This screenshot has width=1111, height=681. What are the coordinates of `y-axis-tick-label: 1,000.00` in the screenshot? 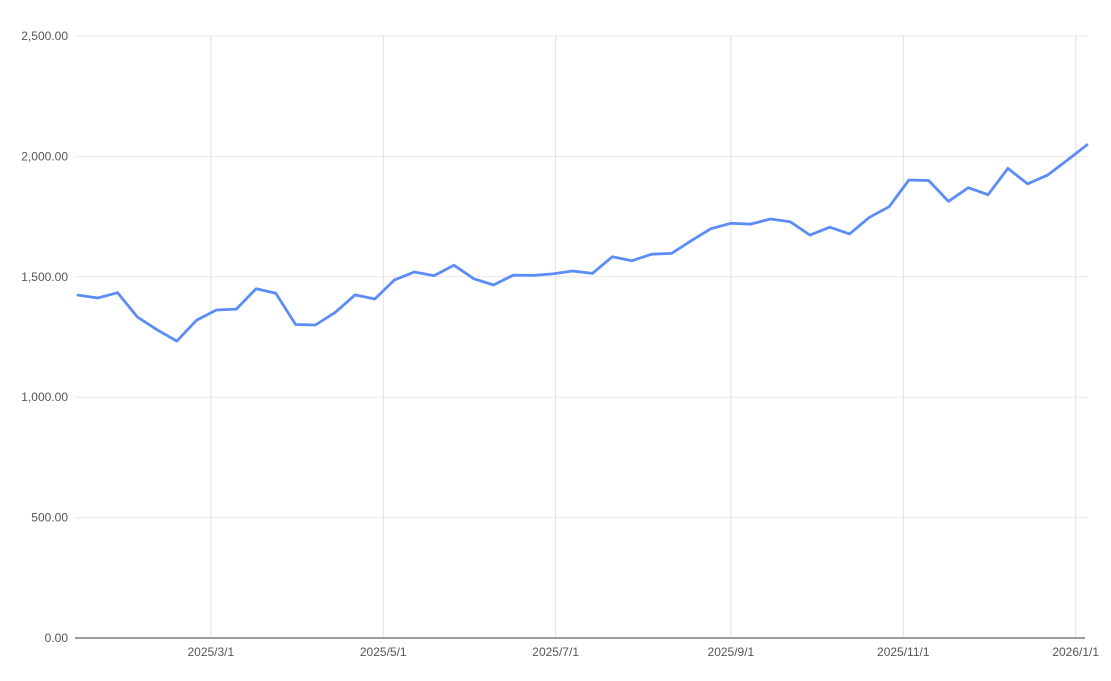 It's located at (44, 397).